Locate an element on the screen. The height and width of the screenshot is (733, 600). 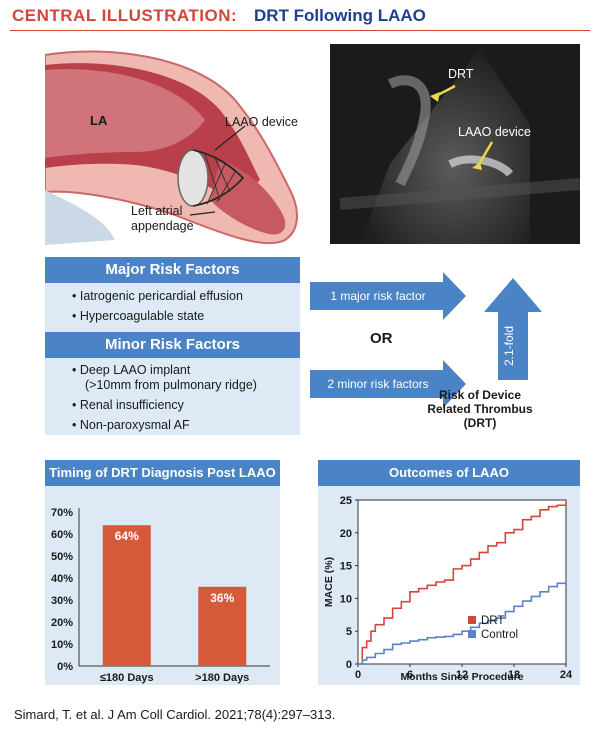
arrow-major: 1 major risk factor is located at coordinates (388, 296).